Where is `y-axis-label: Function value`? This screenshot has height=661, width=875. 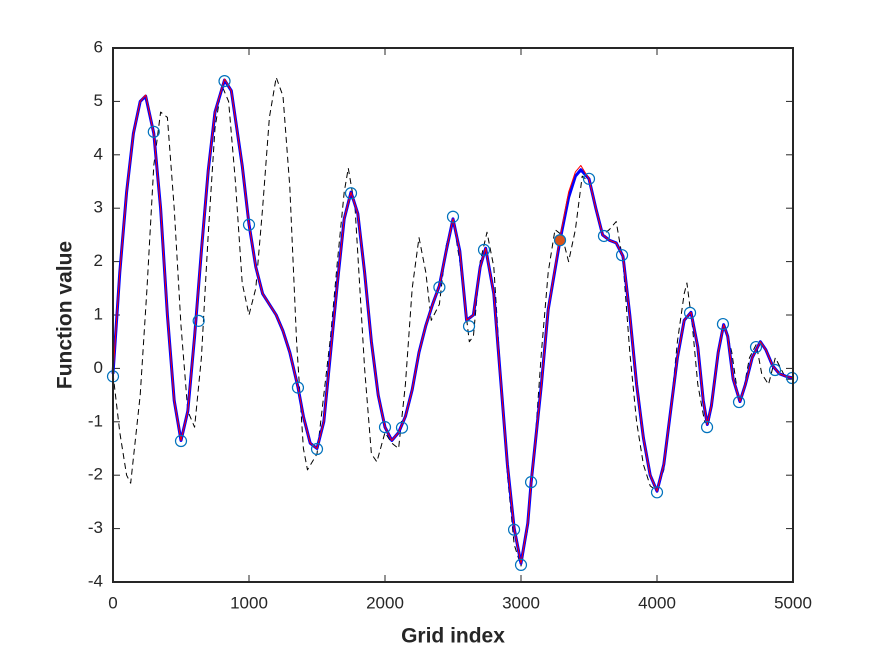 y-axis-label: Function value is located at coordinates (65, 315).